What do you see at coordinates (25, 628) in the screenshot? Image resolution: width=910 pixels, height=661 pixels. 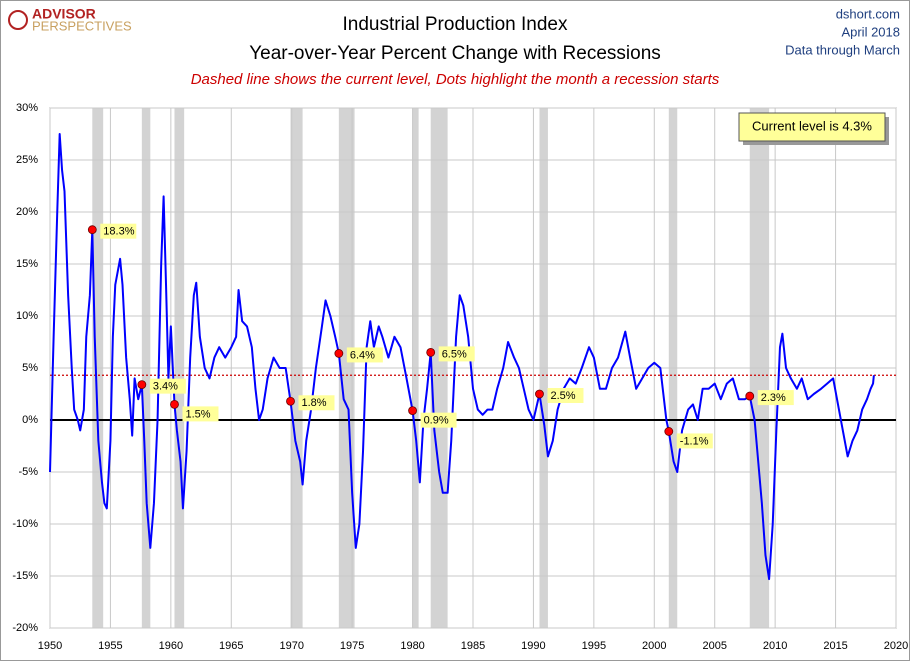 I see `y-tick-label: -20%` at bounding box center [25, 628].